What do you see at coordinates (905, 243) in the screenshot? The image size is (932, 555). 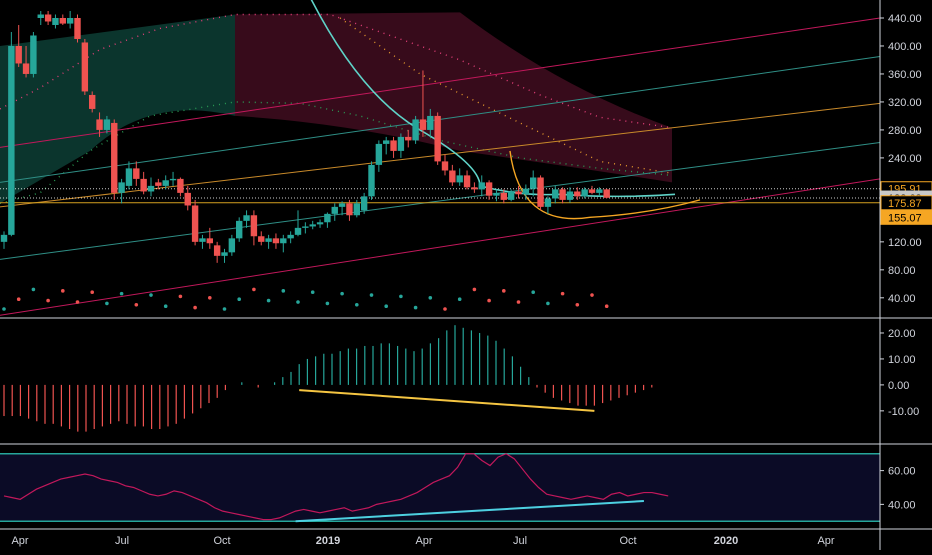 I see `price-axis-tick-label: 120.00` at bounding box center [905, 243].